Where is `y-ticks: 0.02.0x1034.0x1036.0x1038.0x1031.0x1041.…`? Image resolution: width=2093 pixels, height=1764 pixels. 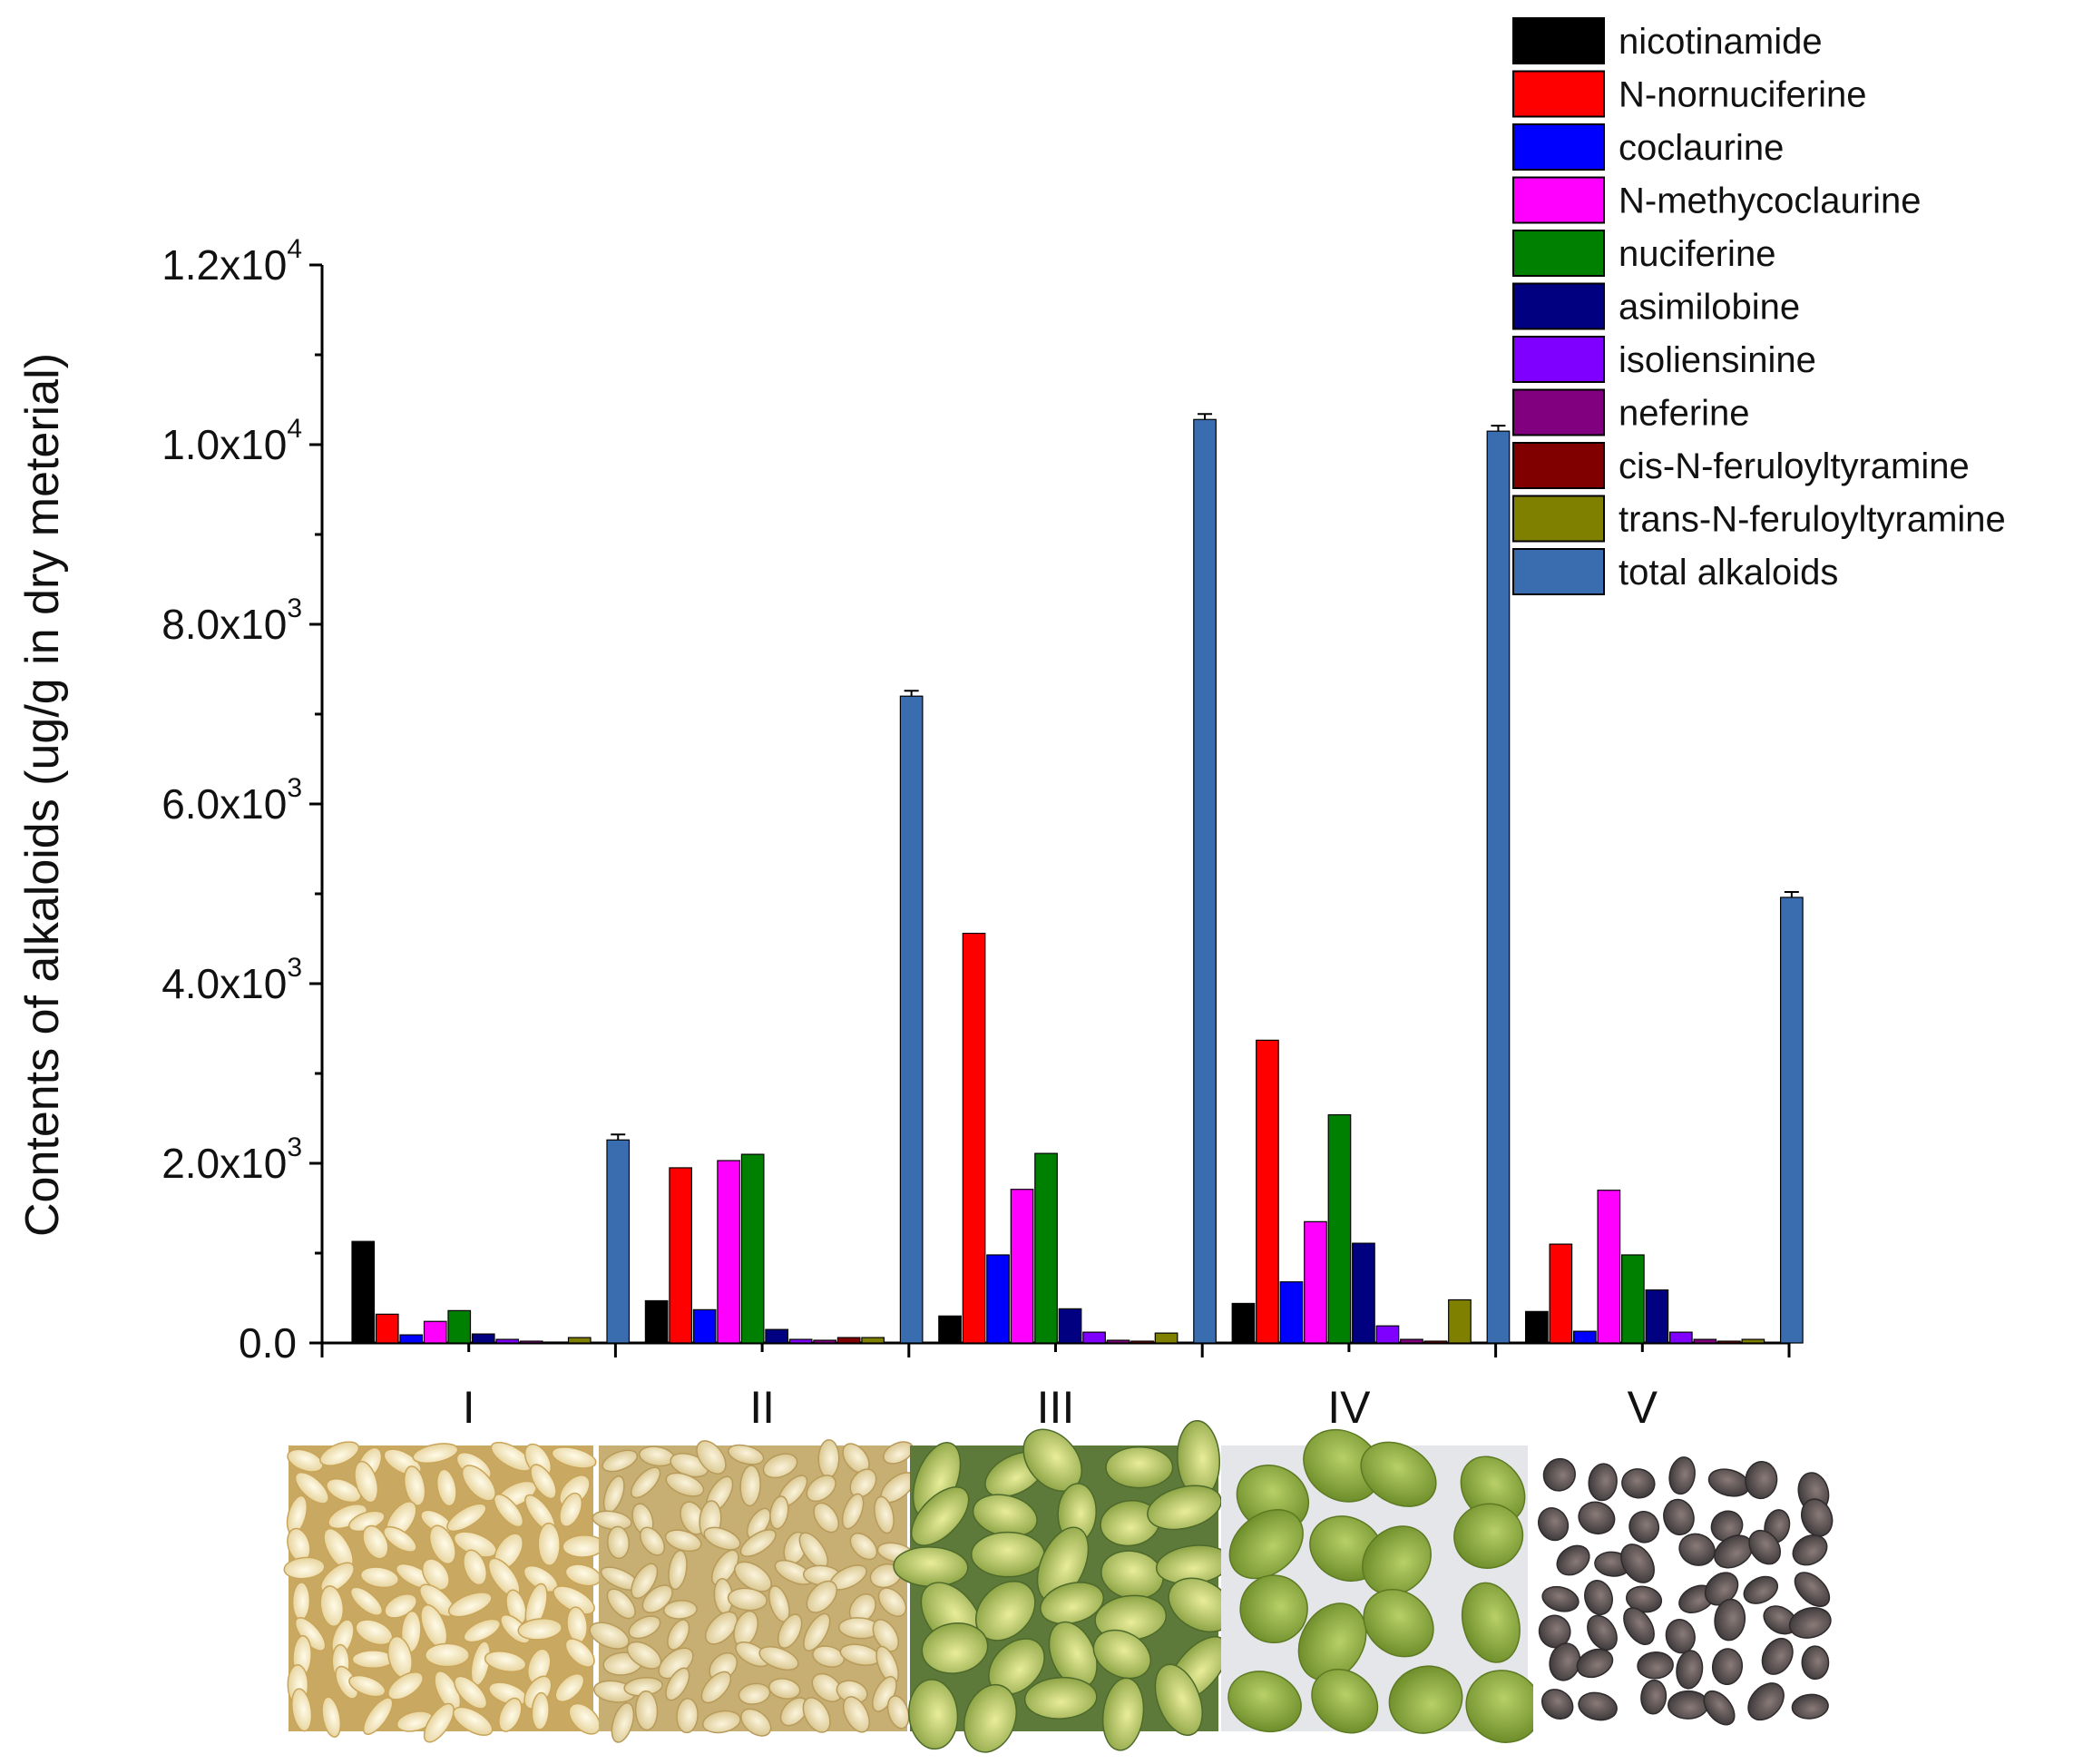 y-ticks: 0.02.0x1034.0x1036.0x1038.0x1031.0x1041.… is located at coordinates (242, 800).